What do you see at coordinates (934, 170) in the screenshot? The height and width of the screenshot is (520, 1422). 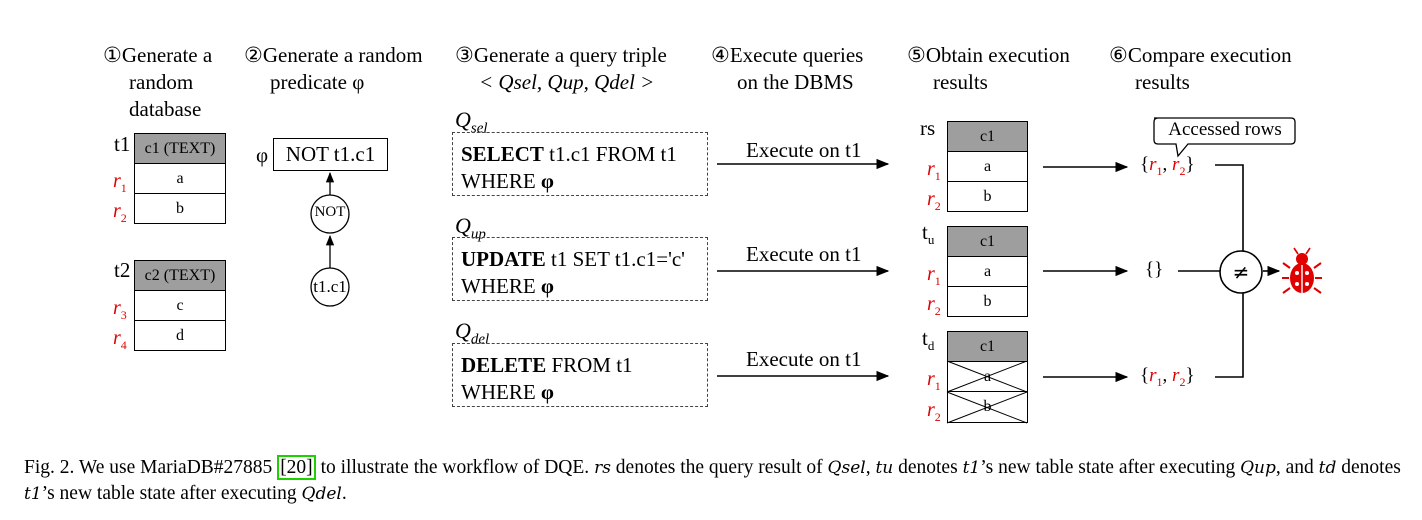 I see `result-rs-row-label-1: r1` at bounding box center [934, 170].